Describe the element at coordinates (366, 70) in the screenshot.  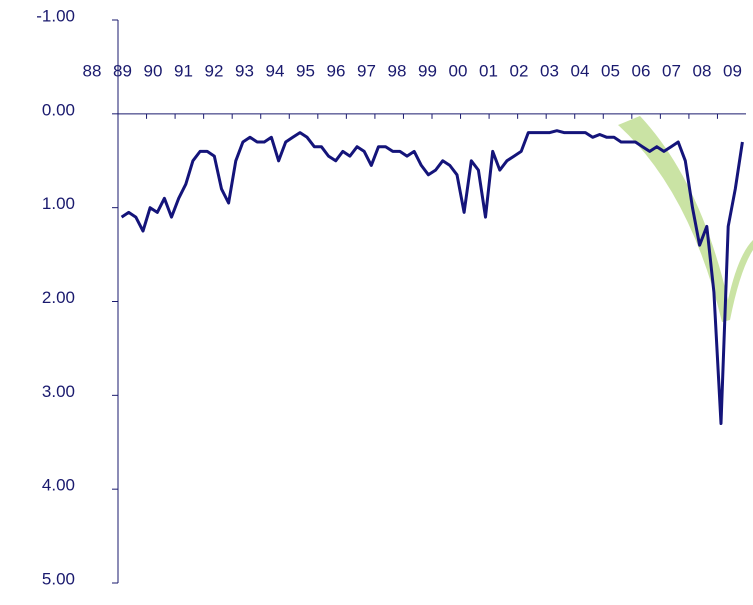
I see `x-tick-label: 97` at that location.